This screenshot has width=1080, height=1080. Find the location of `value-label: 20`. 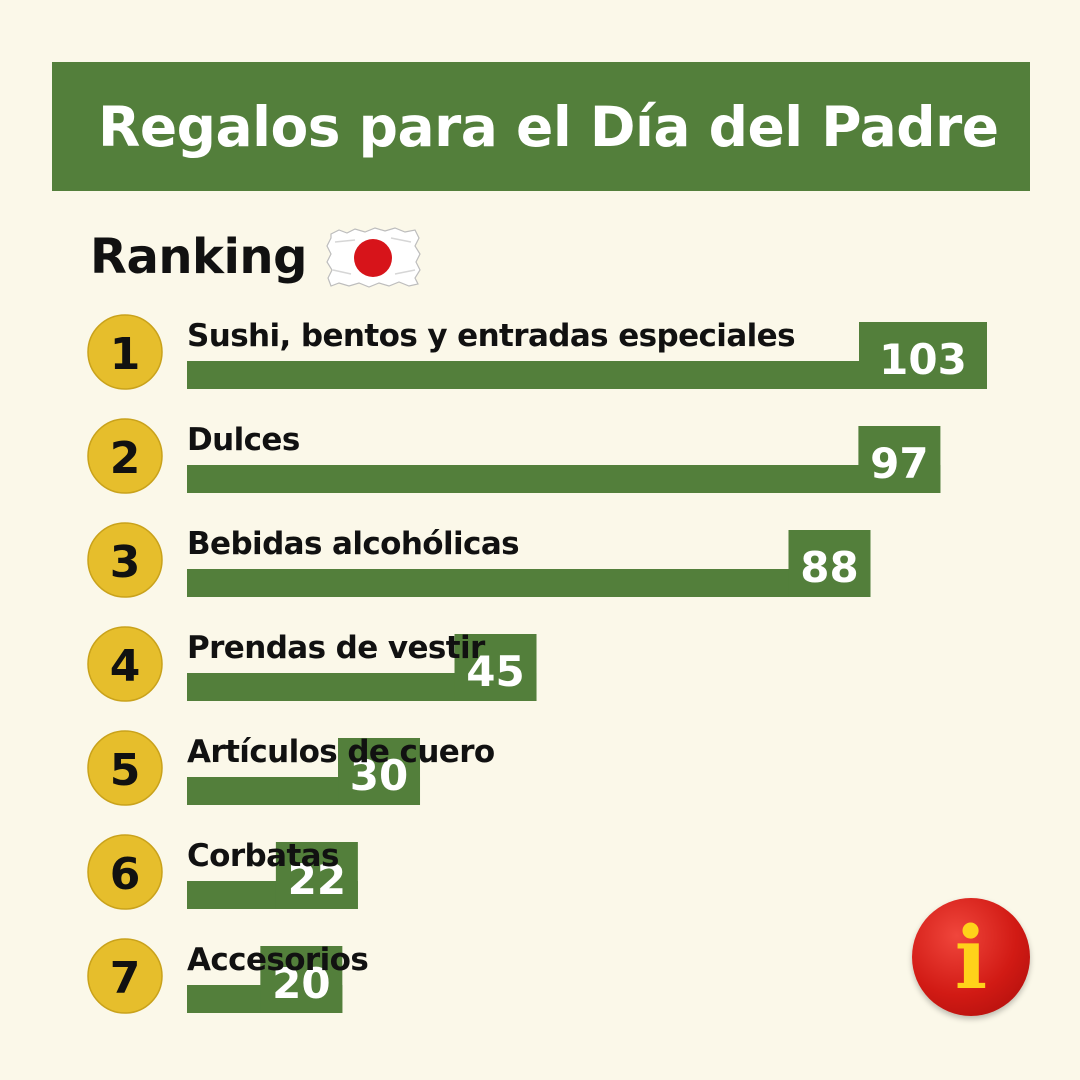

value-label: 20 is located at coordinates (301, 983).